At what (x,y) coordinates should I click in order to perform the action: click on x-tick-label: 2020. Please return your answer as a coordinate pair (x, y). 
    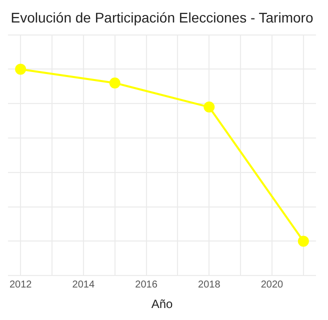
    Looking at the image, I should click on (272, 284).